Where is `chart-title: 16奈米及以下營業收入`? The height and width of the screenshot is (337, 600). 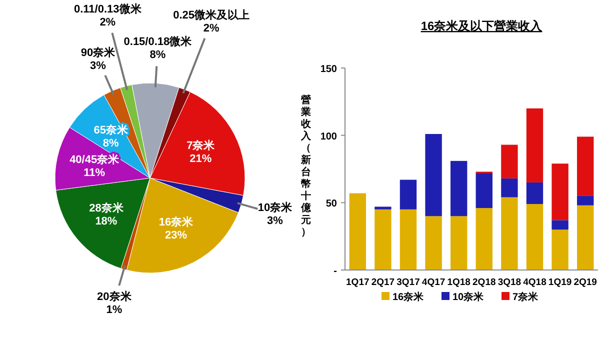 chart-title: 16奈米及以下營業收入 is located at coordinates (482, 26).